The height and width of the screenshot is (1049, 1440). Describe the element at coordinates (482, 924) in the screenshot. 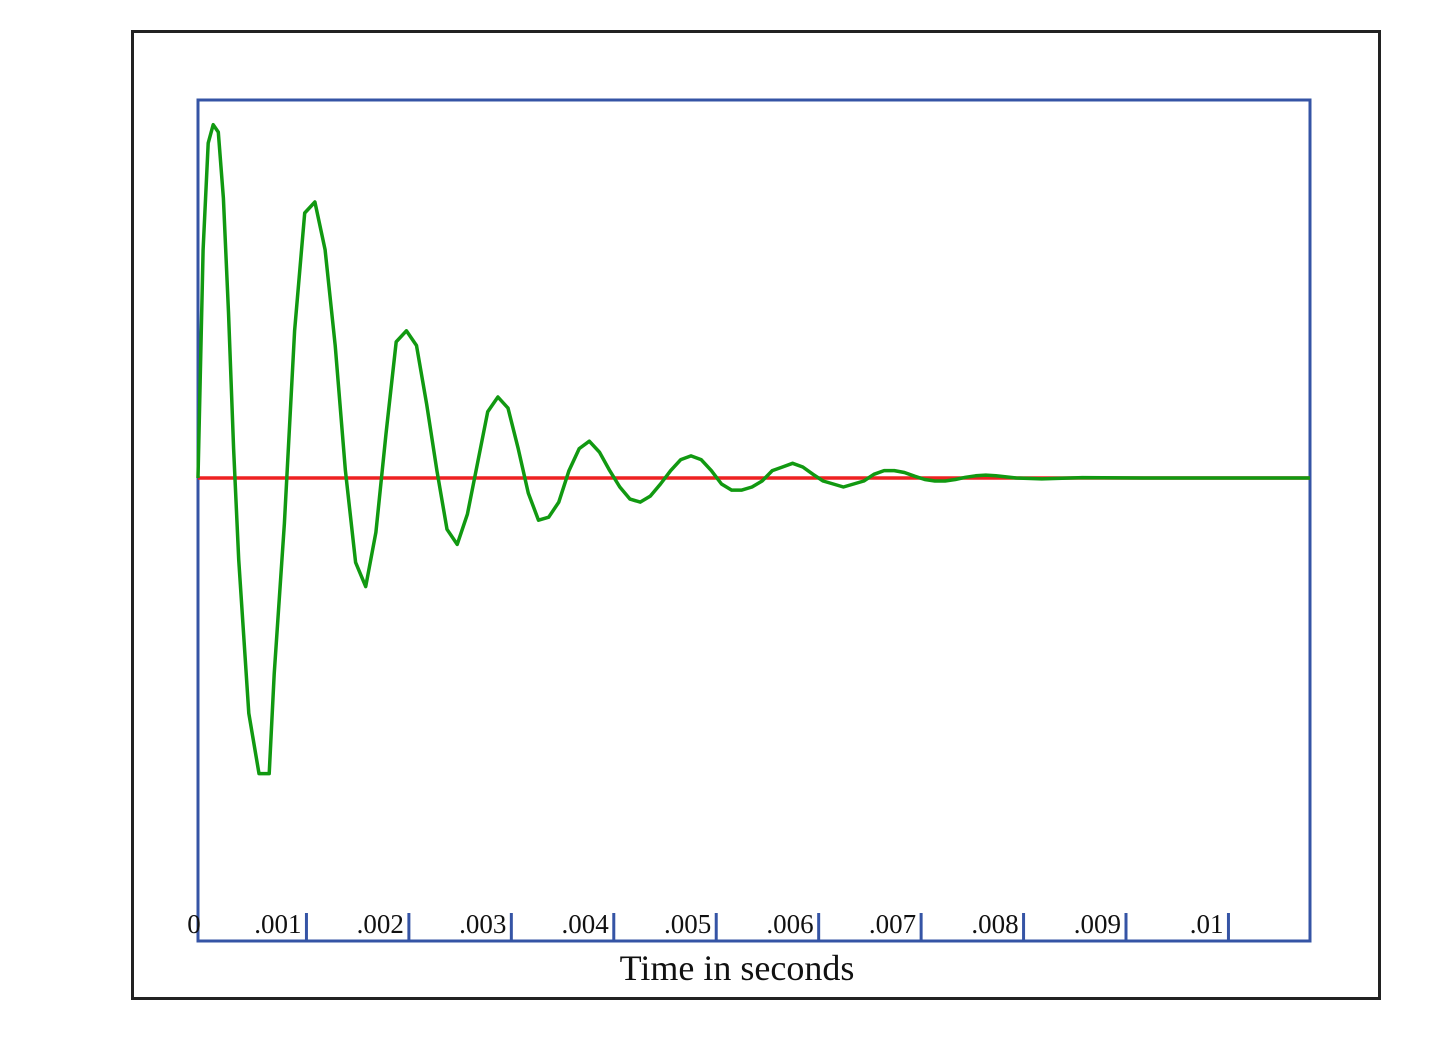

I see `x-tick-label: .003` at that location.